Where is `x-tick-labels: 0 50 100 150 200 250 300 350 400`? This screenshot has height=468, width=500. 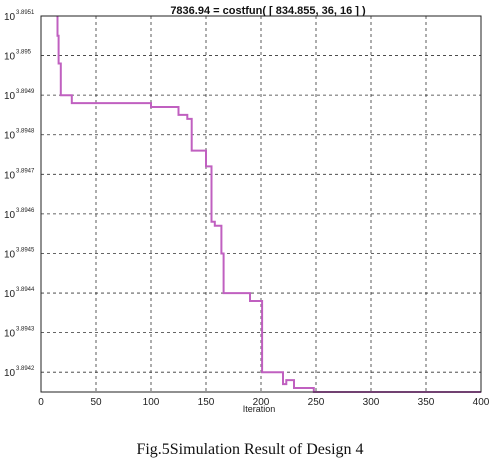
x-tick-labels: 0 50 100 150 200 250 300 350 400 is located at coordinates (264, 402).